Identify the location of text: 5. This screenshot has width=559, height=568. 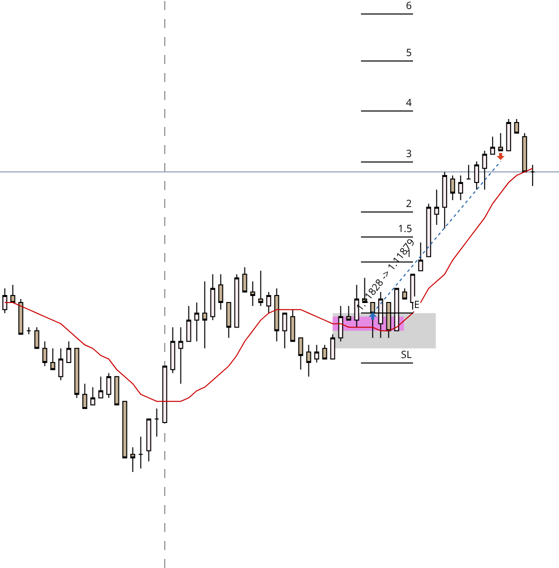
(409, 52).